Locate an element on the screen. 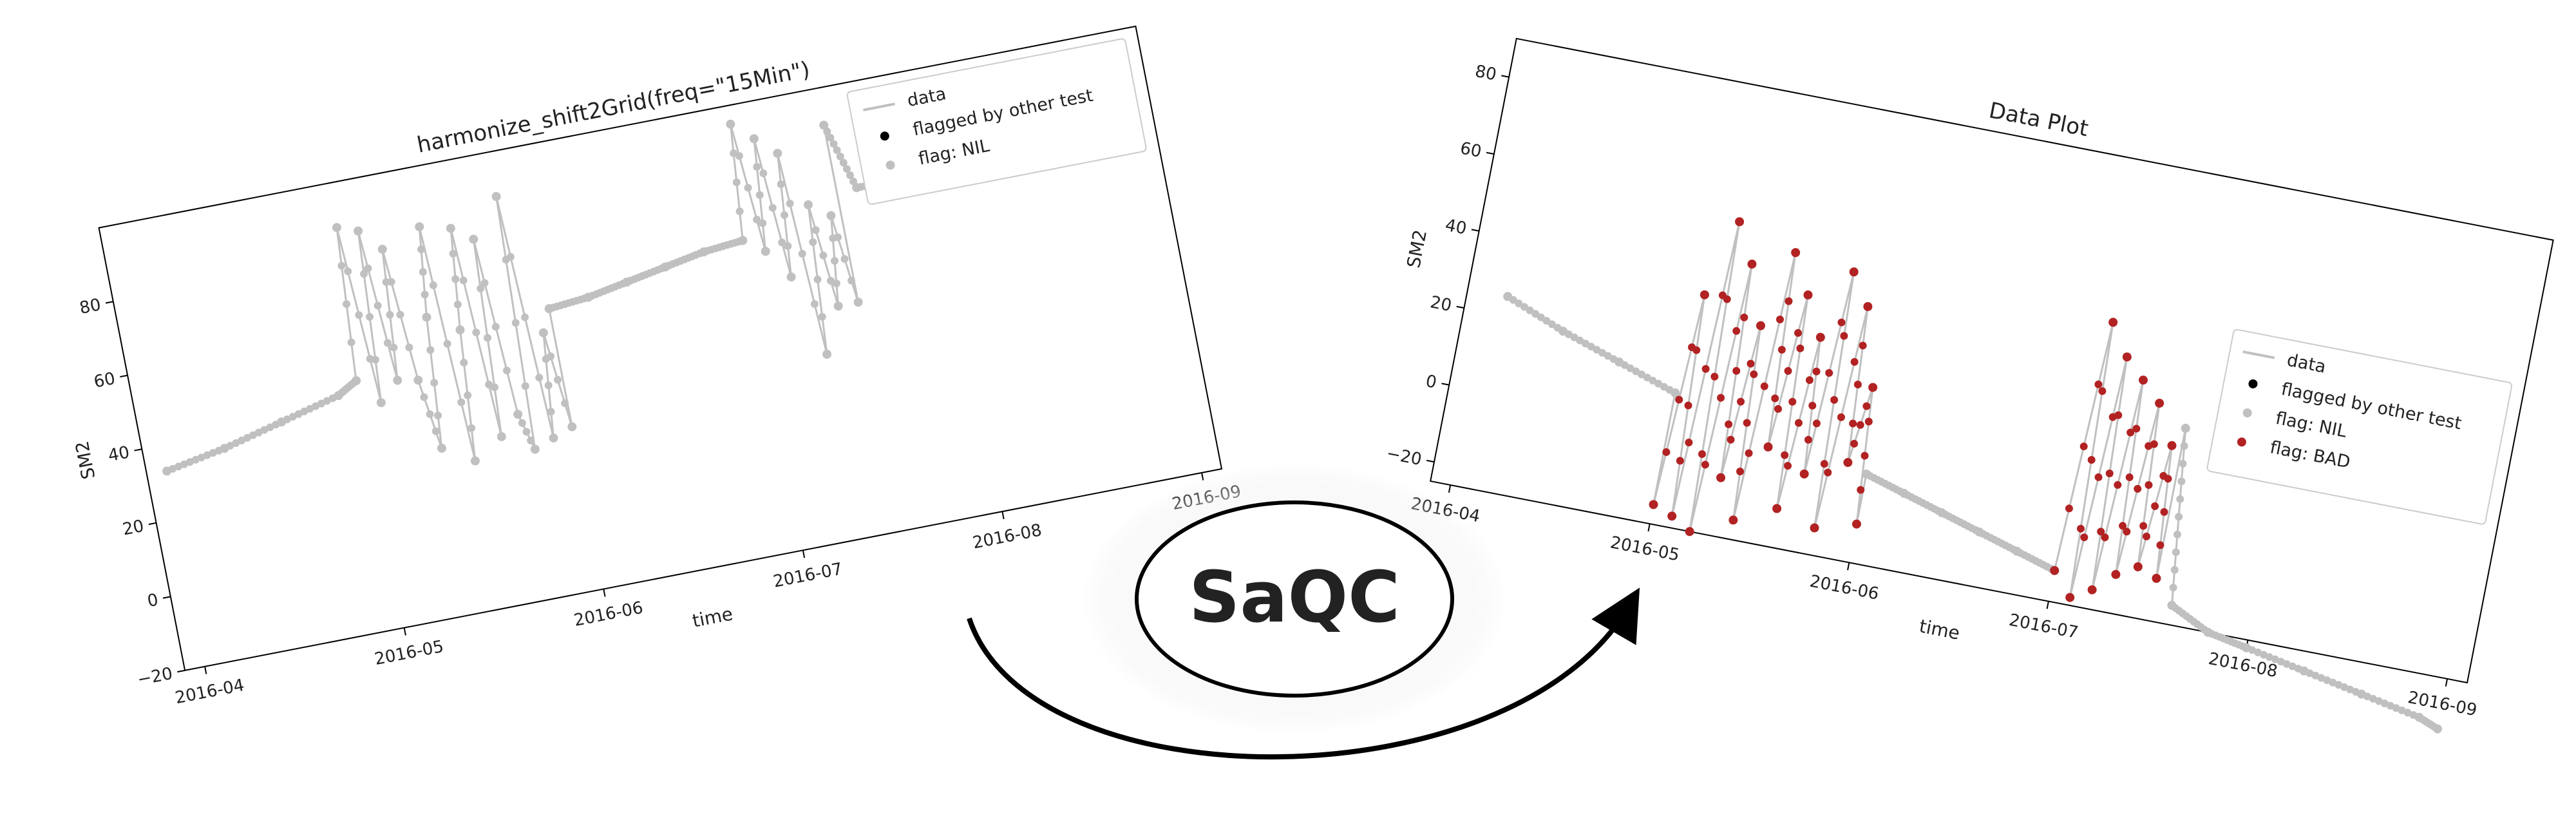 The image size is (2576, 818). left-legend-swatch is located at coordinates (890, 165).